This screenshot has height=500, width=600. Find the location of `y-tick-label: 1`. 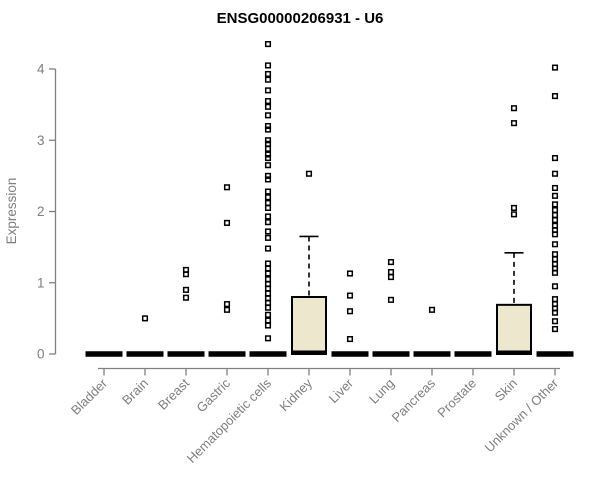

y-tick-label: 1 is located at coordinates (41, 282).